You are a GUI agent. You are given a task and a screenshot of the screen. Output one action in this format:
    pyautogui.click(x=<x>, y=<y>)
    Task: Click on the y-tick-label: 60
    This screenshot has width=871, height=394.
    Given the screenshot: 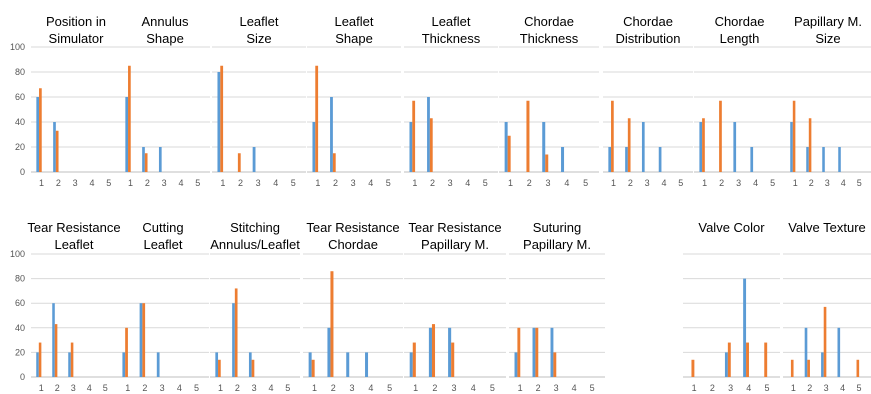 What is the action you would take?
    pyautogui.click(x=20, y=97)
    